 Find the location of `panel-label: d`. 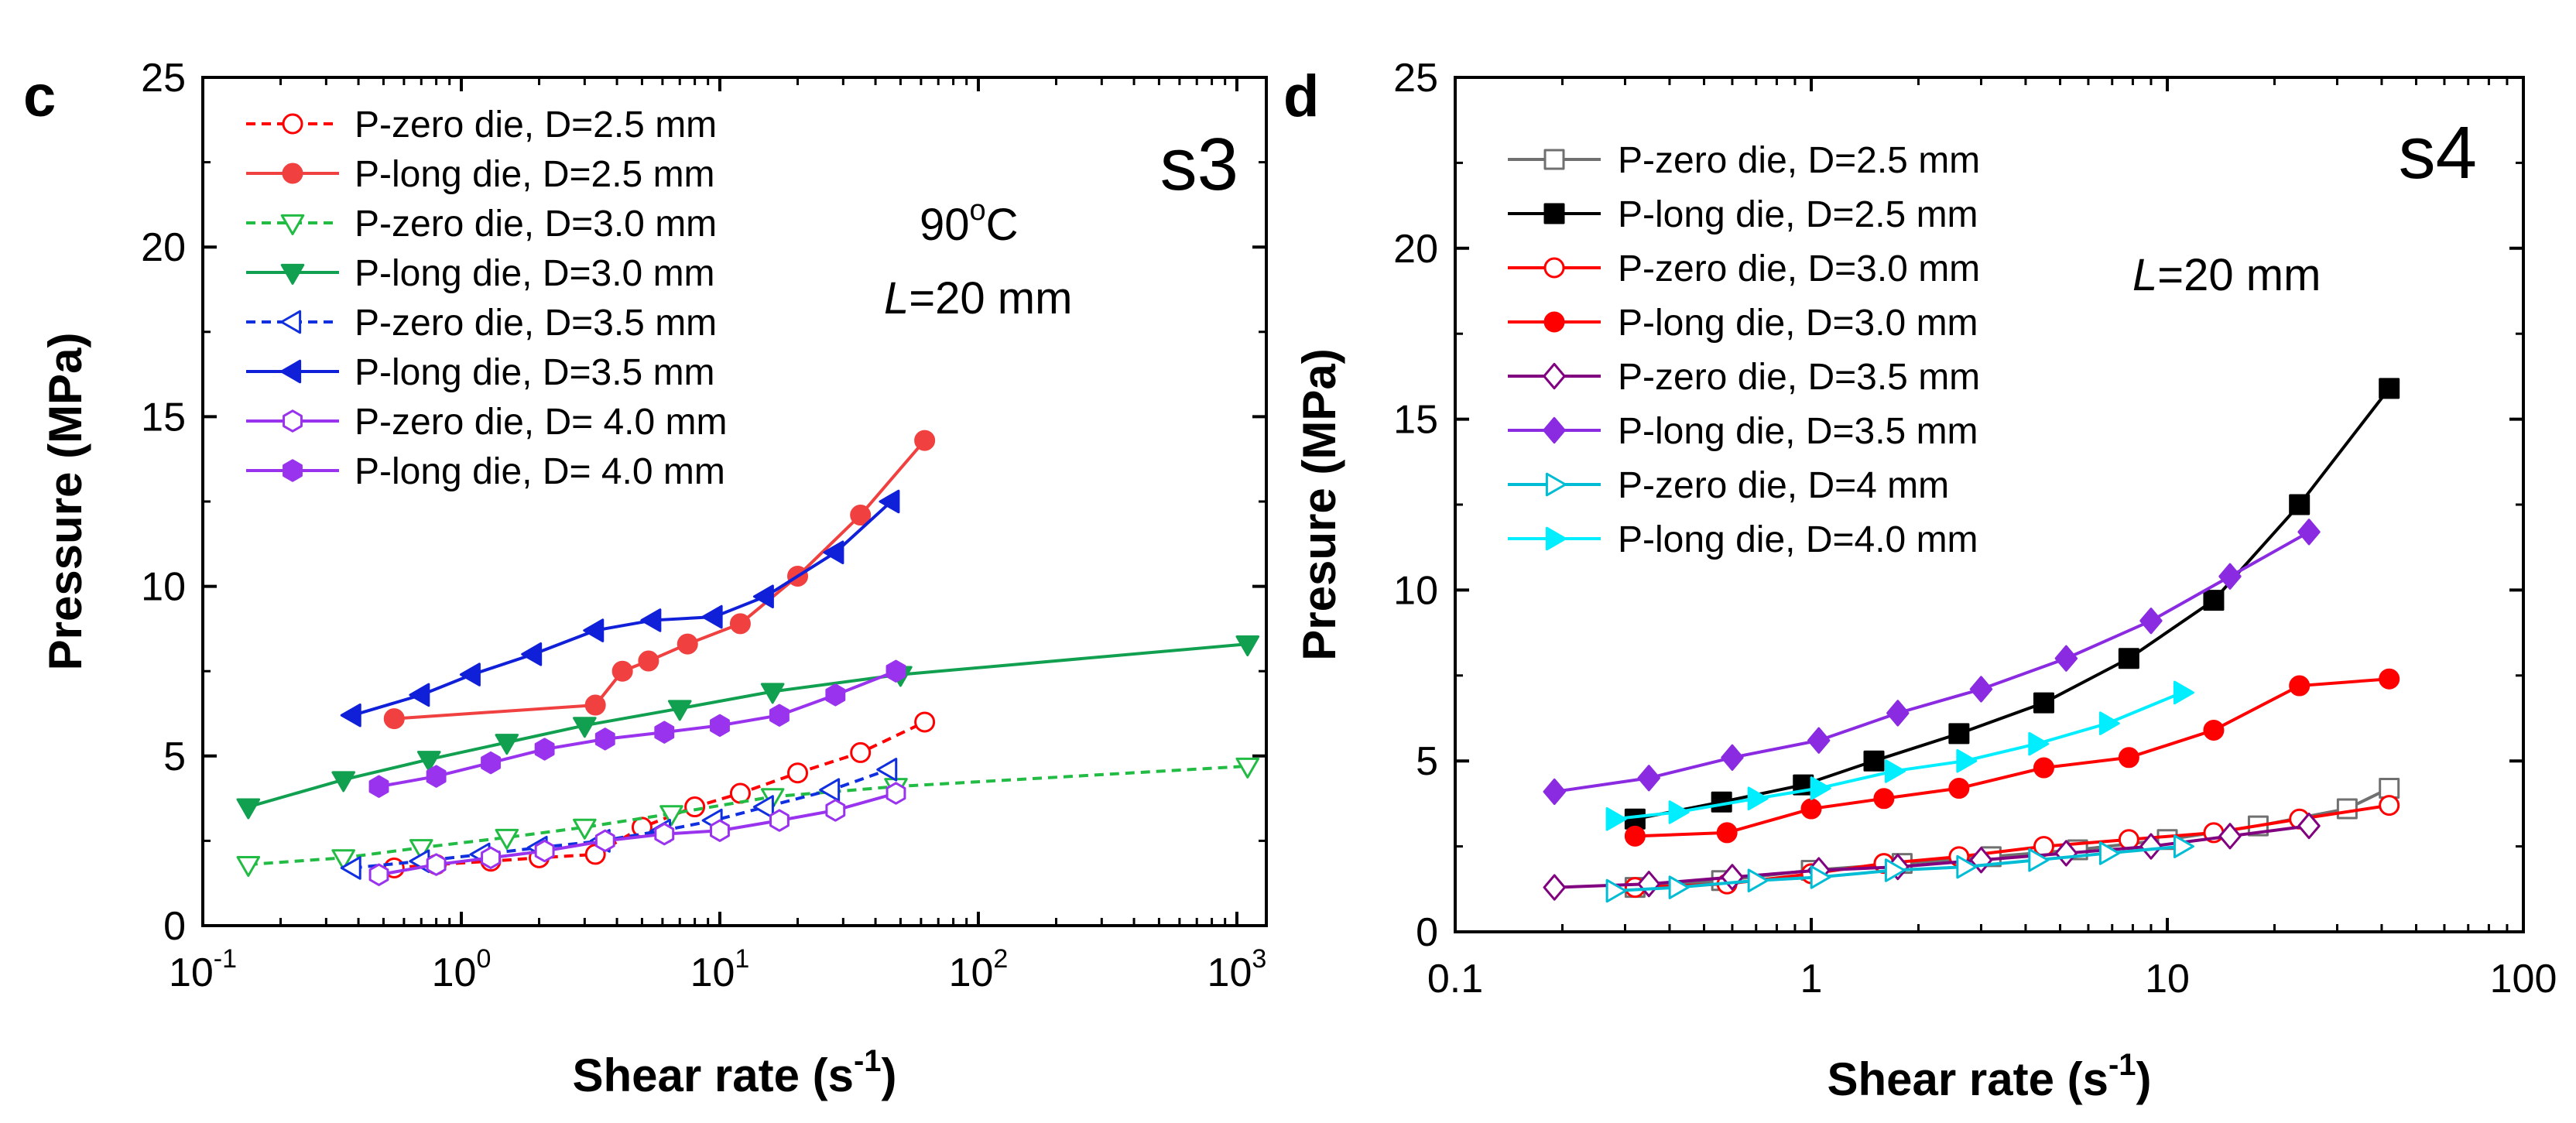

panel-label: d is located at coordinates (1301, 96).